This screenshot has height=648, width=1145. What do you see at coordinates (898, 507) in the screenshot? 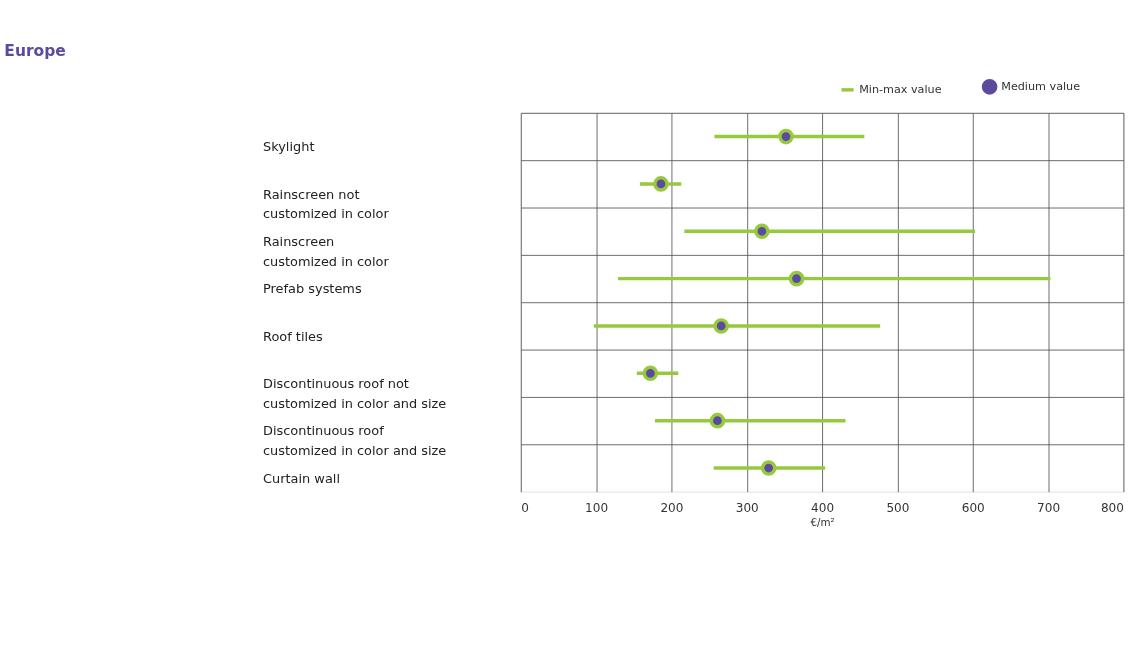
I see `x-tick-label: 500` at bounding box center [898, 507].